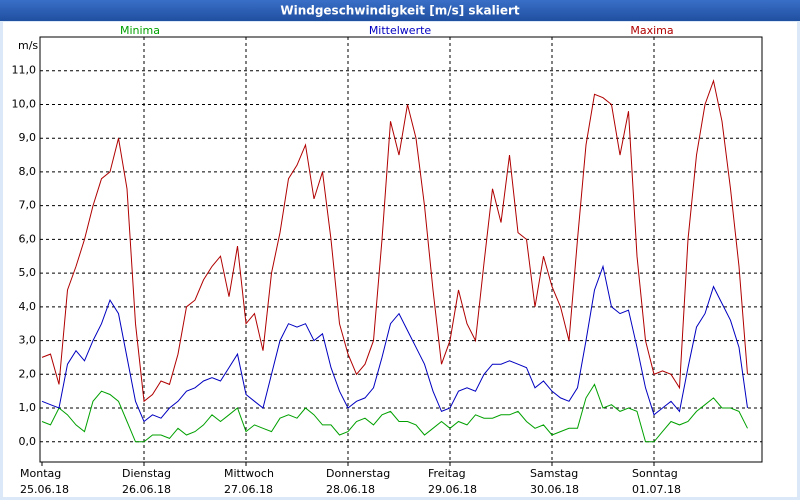  What do you see at coordinates (651, 30) in the screenshot?
I see `legend-label: Maxima` at bounding box center [651, 30].